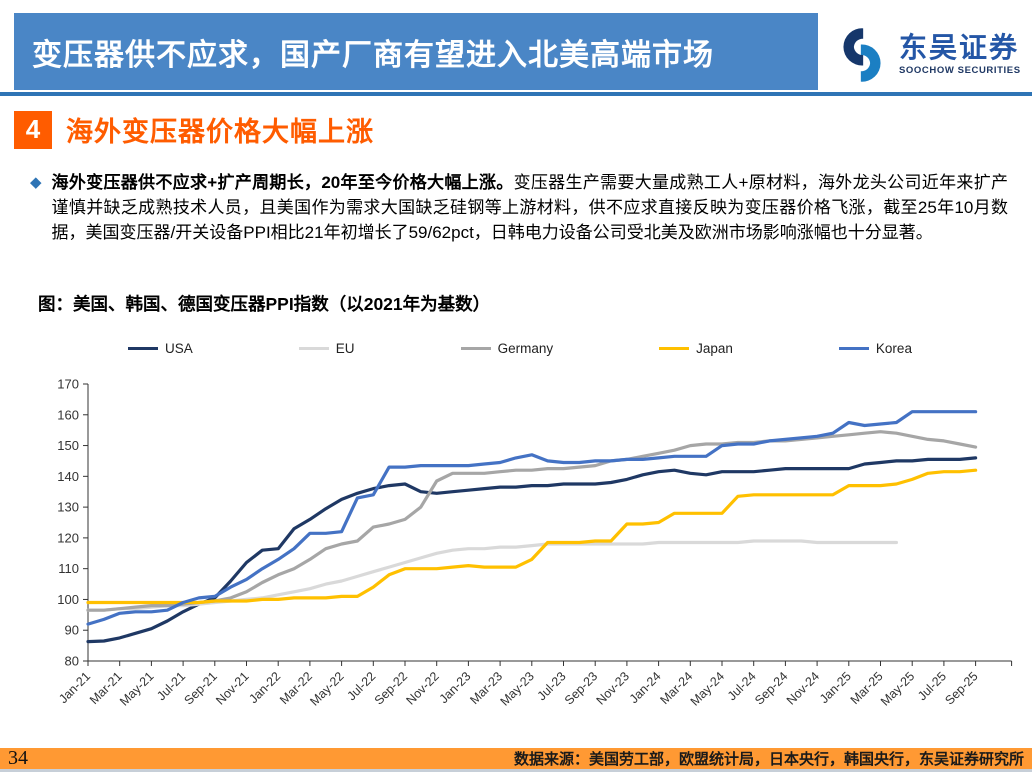 Image resolution: width=1032 pixels, height=775 pixels. Describe the element at coordinates (68, 537) in the screenshot. I see `svg-text: 120` at that location.